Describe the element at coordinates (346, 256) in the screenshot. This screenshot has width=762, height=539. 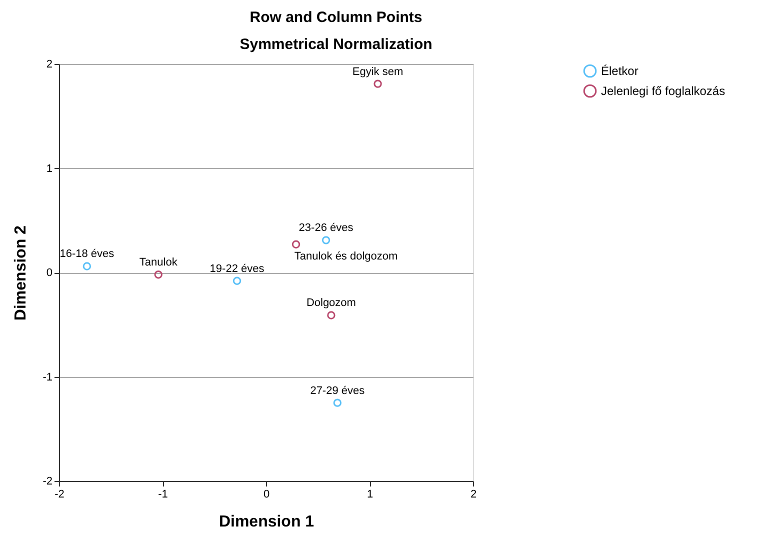
I see `annotation: Tanulok és dolgozom` at that location.